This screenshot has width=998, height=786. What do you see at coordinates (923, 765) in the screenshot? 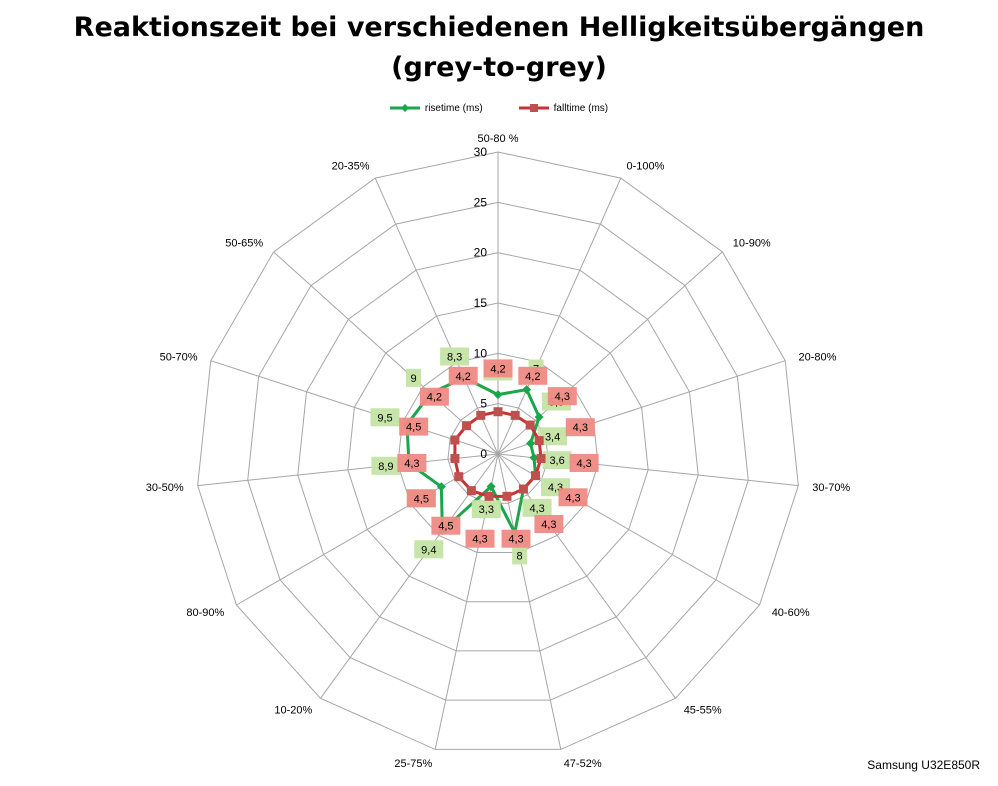
I see `footer-label: Samsung U32E850R` at bounding box center [923, 765].